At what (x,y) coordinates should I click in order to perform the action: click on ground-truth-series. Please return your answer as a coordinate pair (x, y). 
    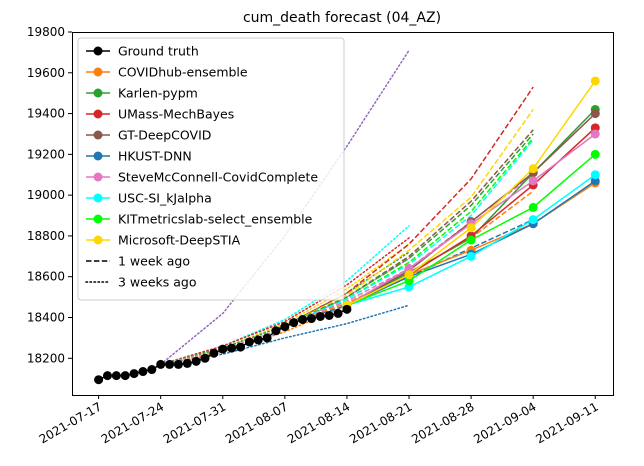
    Looking at the image, I should click on (223, 344).